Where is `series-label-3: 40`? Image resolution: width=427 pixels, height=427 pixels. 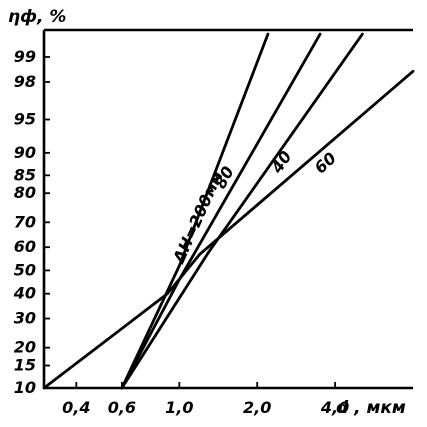
series-label-3: 40 is located at coordinates (281, 162).